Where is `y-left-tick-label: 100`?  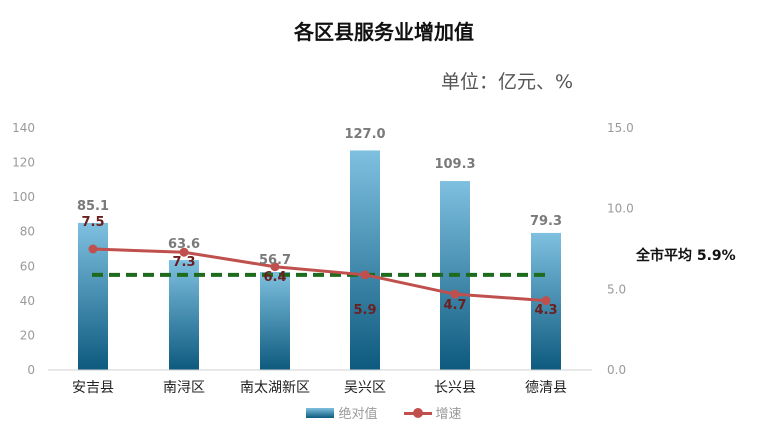 y-left-tick-label: 100 is located at coordinates (23, 197).